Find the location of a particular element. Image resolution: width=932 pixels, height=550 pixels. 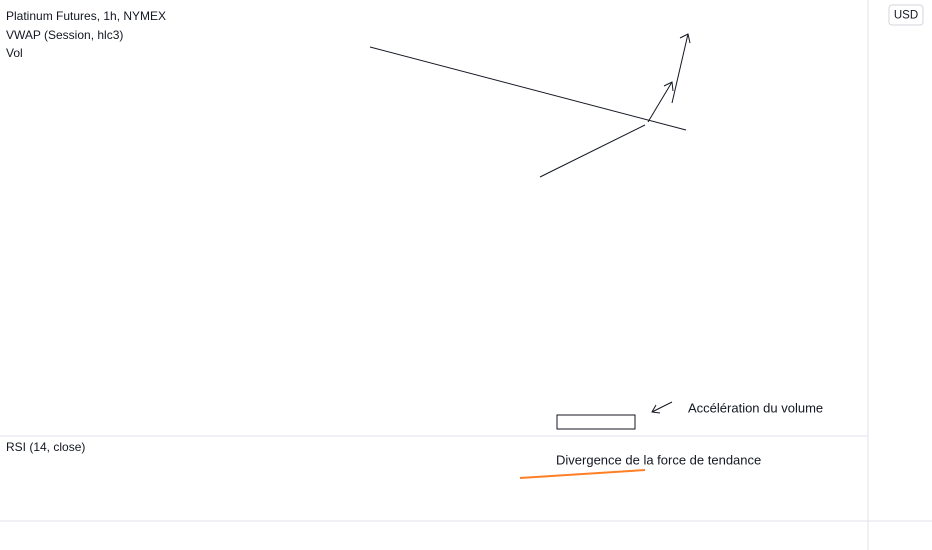

indicator-label: VWAP (Session, hlc3) is located at coordinates (64, 35).